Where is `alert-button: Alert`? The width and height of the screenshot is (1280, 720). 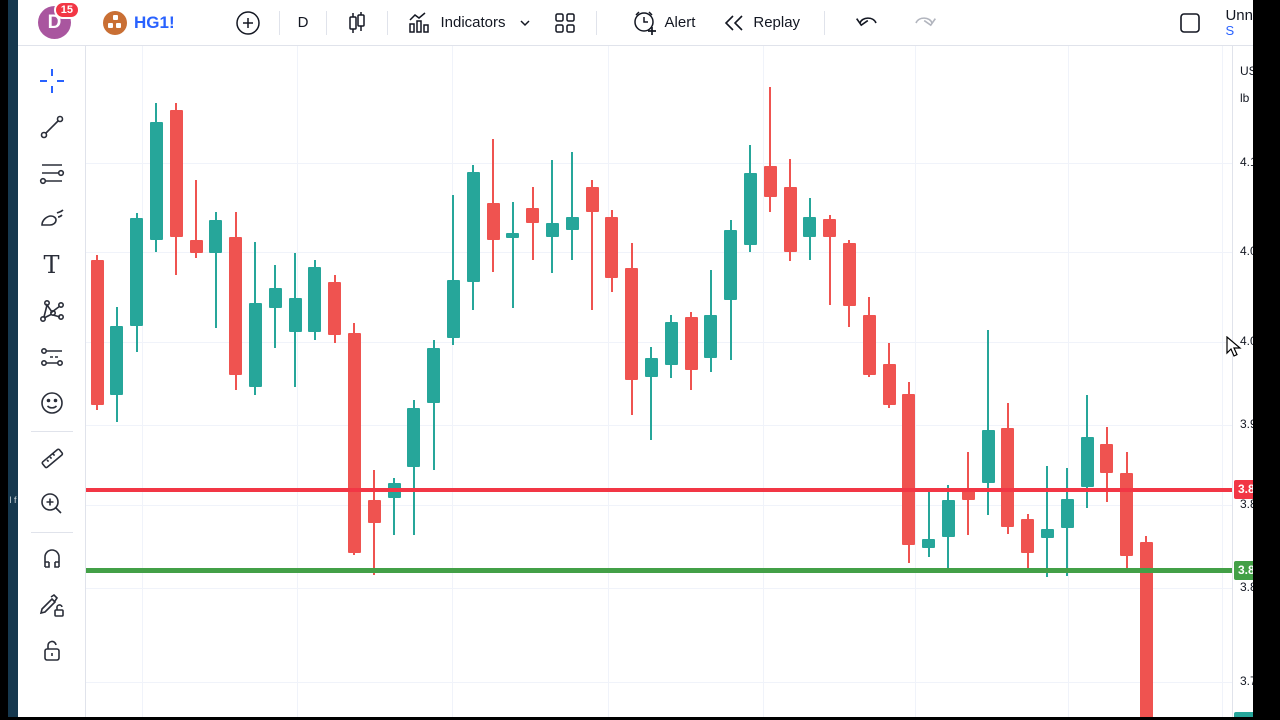
alert-button: Alert is located at coordinates (663, 23).